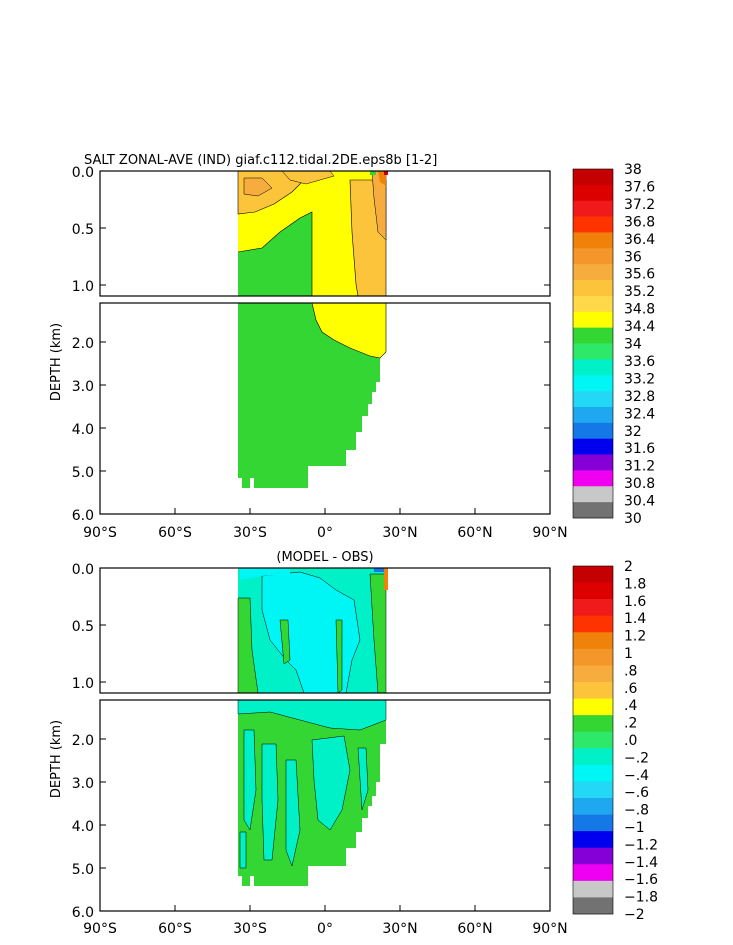 This screenshot has height=945, width=733. Describe the element at coordinates (635, 584) in the screenshot. I see `colorbar-label: 1.8` at that location.